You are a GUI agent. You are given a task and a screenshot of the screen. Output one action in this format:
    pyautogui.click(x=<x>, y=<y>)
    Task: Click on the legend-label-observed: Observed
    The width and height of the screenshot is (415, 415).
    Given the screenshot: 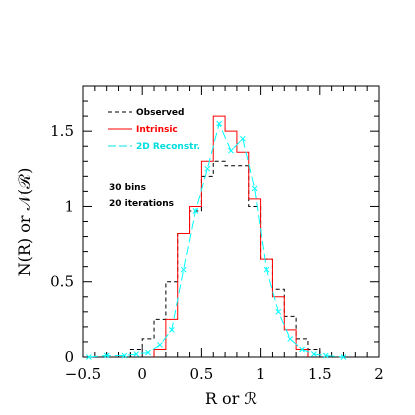 What is the action you would take?
    pyautogui.click(x=160, y=113)
    